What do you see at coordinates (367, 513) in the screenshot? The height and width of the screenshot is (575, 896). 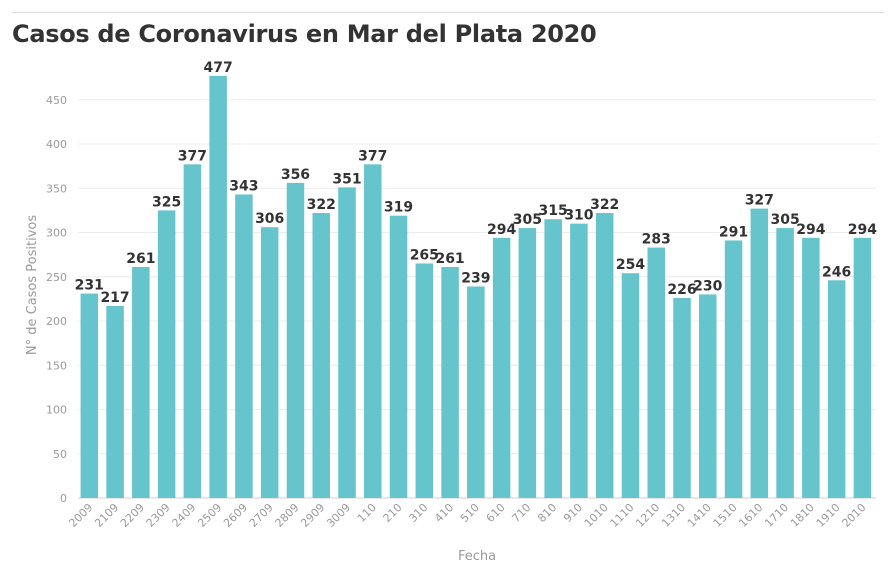 I see `x-tick-label: 110` at bounding box center [367, 513].